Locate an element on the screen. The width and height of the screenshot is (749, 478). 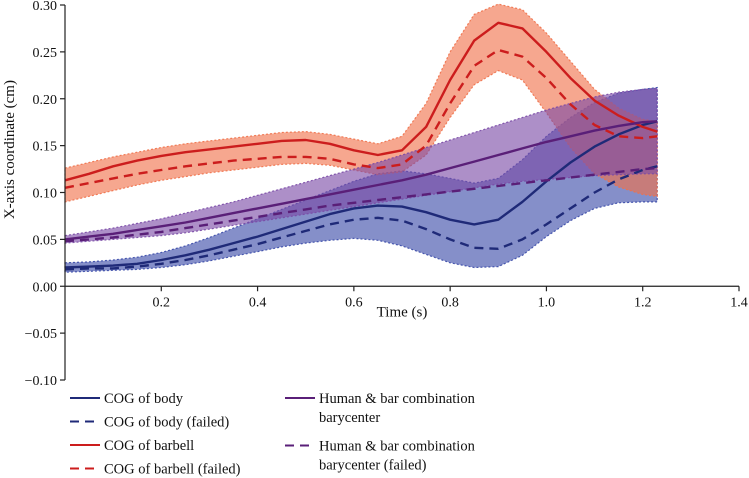
legend-label: barycenter (failed) is located at coordinates (373, 466).